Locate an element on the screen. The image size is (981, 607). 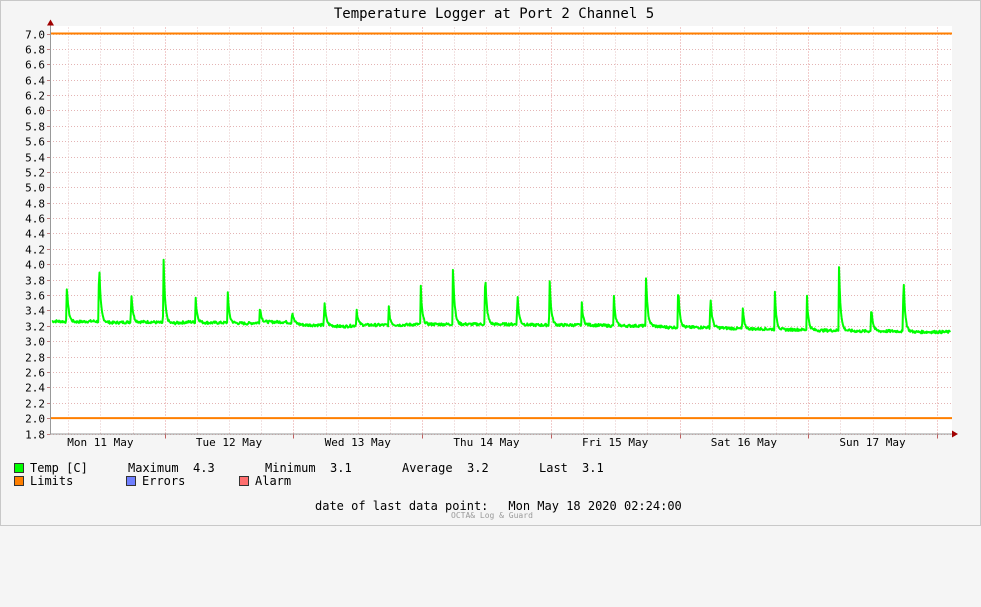
y-tick-label: 4.6 is located at coordinates (35, 219).